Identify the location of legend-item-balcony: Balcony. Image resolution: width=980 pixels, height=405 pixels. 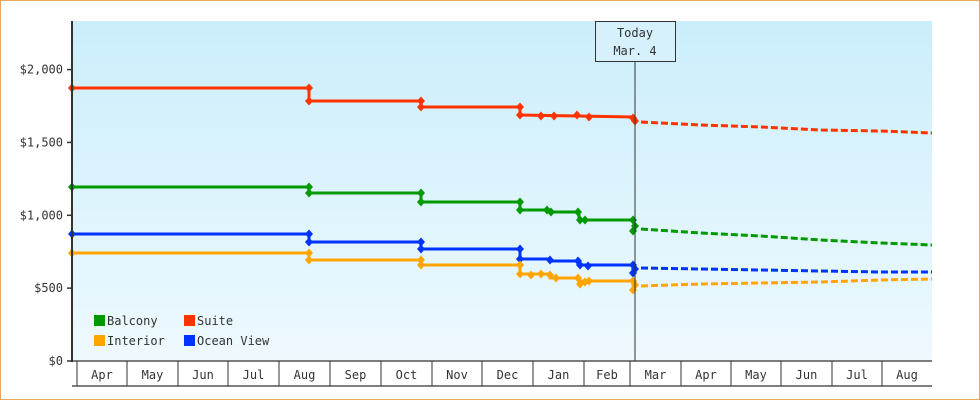
(126, 321).